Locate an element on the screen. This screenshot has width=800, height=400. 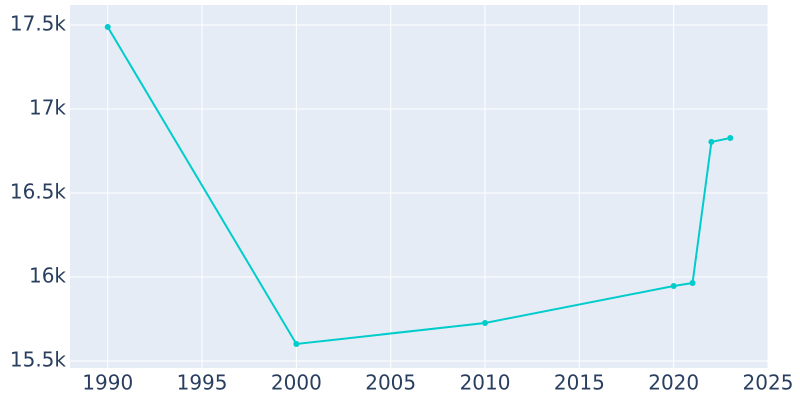
x-tick-label: 1995 is located at coordinates (202, 383).